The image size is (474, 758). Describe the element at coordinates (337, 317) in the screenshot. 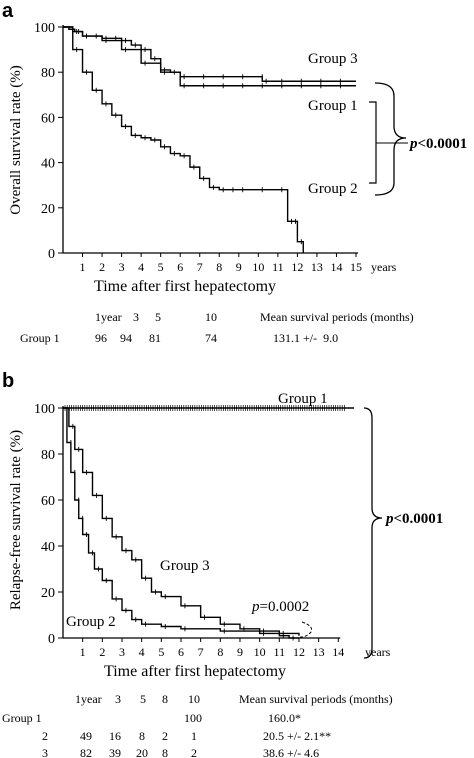

I see `table-a-mean-header: Mean survival periods (months)` at that location.